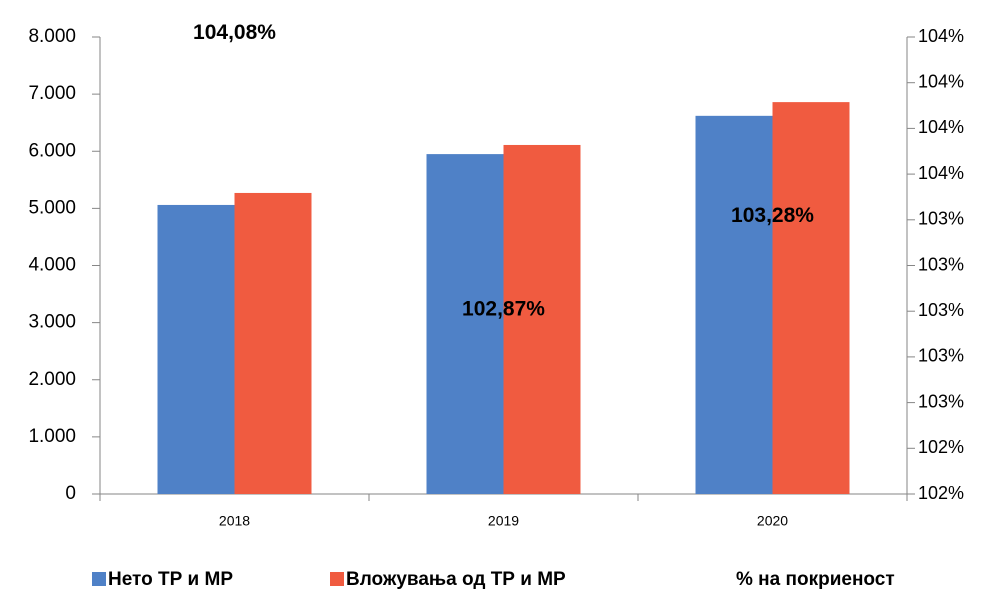 Image resolution: width=995 pixels, height=594 pixels. I want to click on y-tick-label: 8.000, so click(52, 36).